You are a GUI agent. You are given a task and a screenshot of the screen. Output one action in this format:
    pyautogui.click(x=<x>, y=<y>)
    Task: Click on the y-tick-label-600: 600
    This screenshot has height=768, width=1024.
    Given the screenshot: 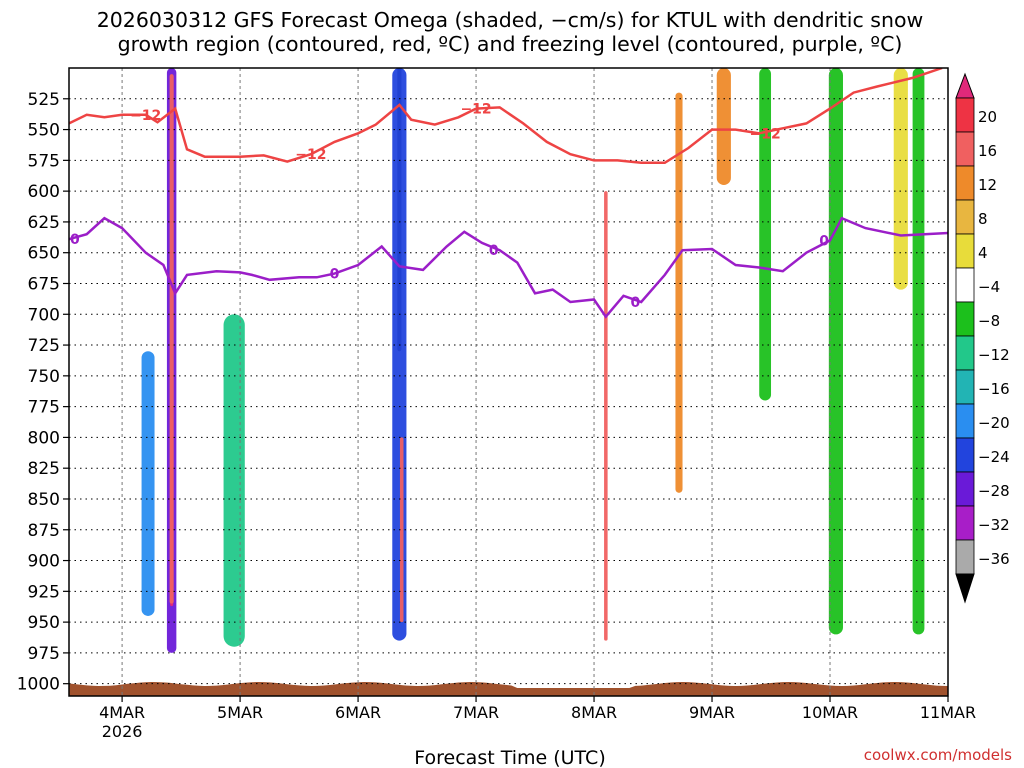 What is the action you would take?
    pyautogui.click(x=44, y=192)
    